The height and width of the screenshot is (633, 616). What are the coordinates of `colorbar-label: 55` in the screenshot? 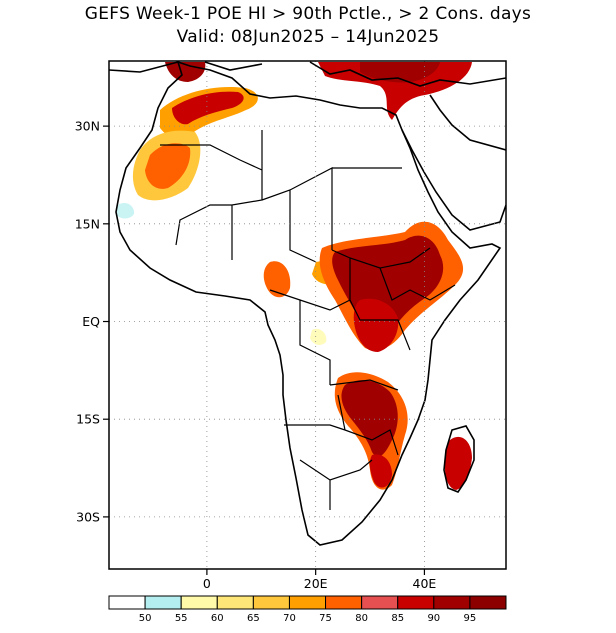 It's located at (181, 618).